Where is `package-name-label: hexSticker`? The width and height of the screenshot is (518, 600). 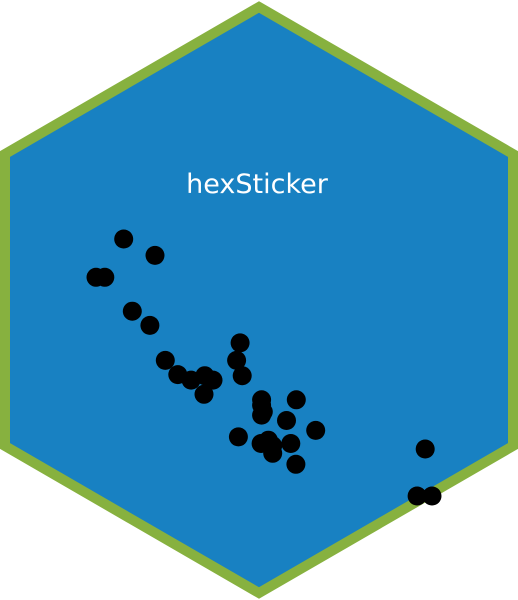 package-name-label: hexSticker is located at coordinates (257, 184).